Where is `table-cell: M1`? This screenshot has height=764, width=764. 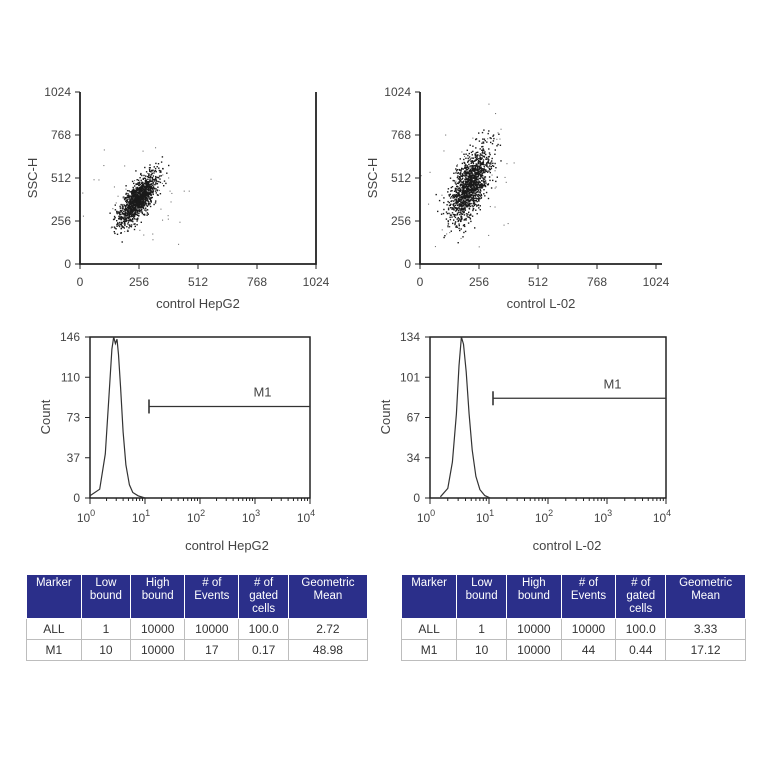
table-cell: M1 is located at coordinates (54, 650).